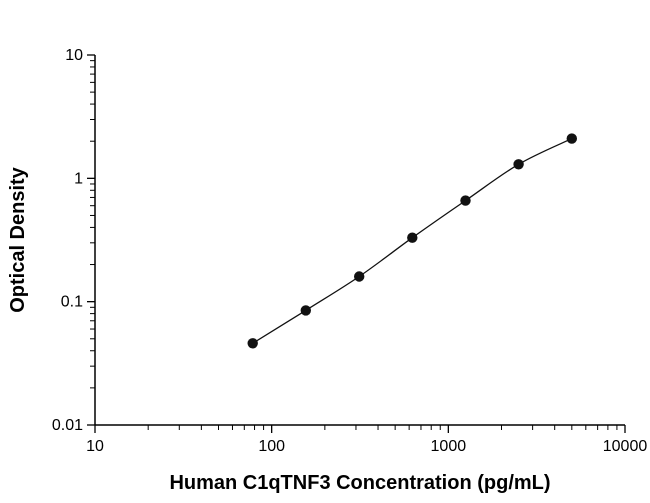 The height and width of the screenshot is (503, 650). I want to click on y-tick-label: 0.01, so click(67, 425).